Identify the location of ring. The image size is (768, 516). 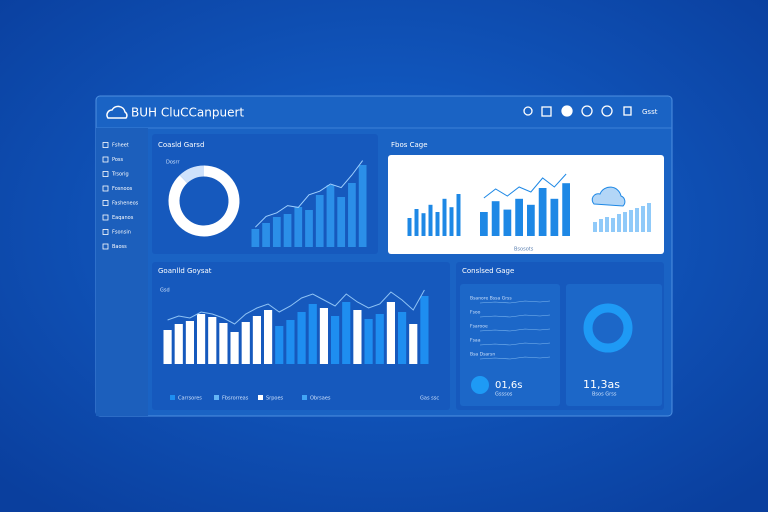
(608, 328).